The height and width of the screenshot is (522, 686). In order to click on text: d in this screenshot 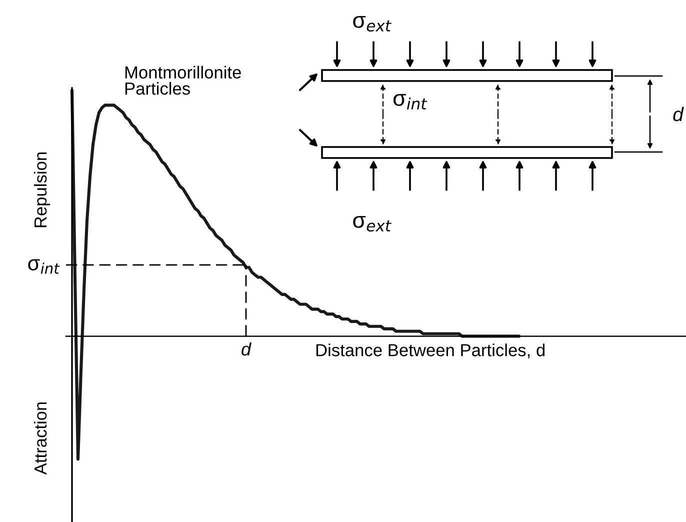, I will do `click(678, 114)`.